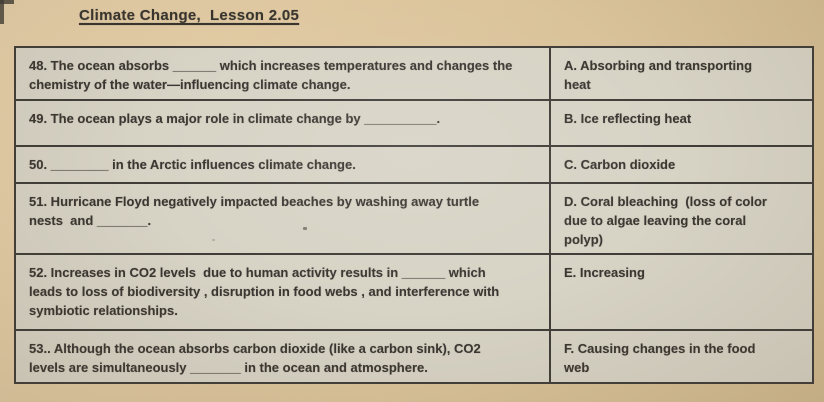 The height and width of the screenshot is (402, 824). I want to click on answer-cell: A. Absorbing and transporting heat, so click(681, 73).